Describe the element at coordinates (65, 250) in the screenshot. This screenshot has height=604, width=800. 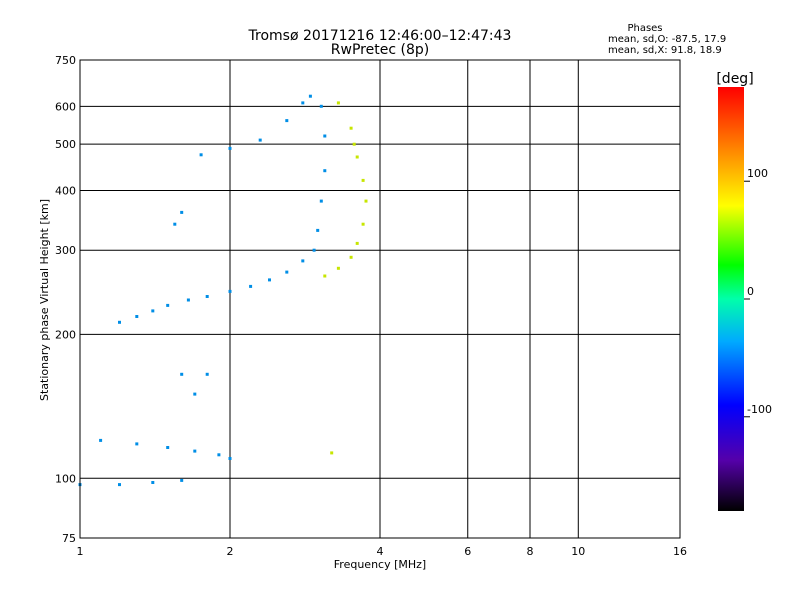
I see `y-tick-label: 300` at that location.